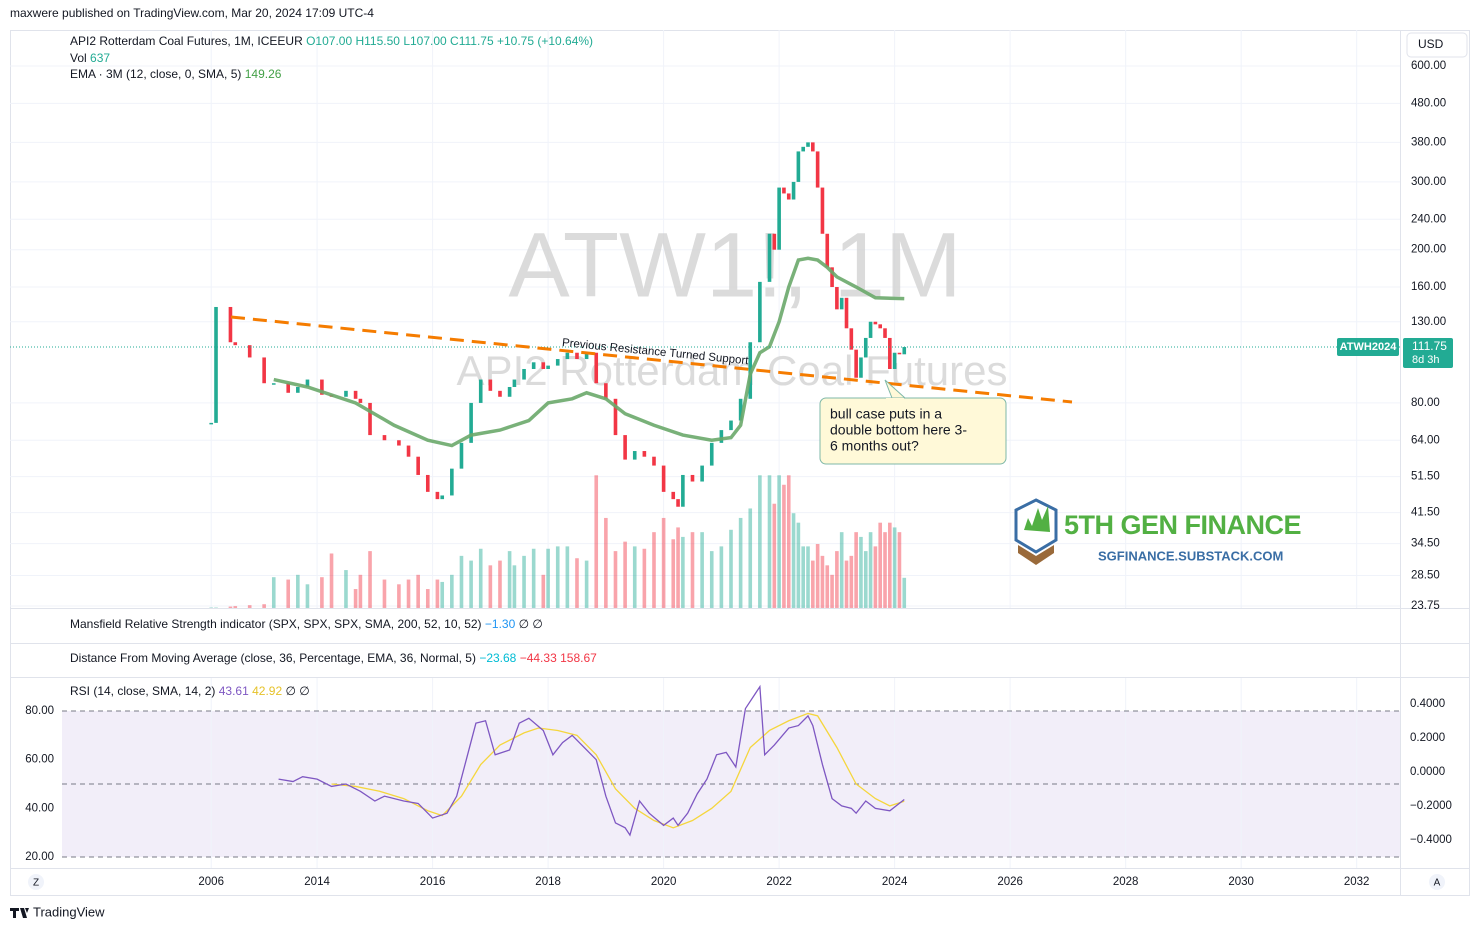  Describe the element at coordinates (1425, 606) in the screenshot. I see `y-tick-label: 23.75` at that location.